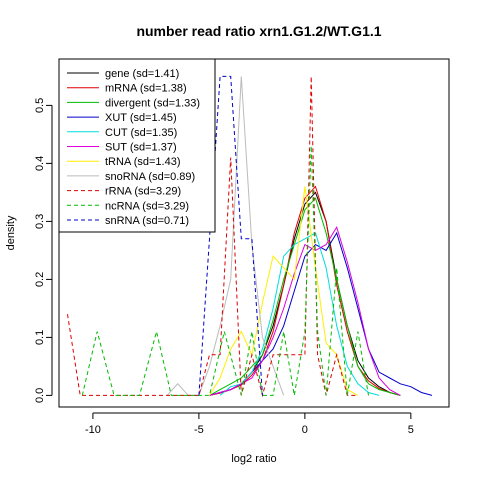  Describe the element at coordinates (411, 430) in the screenshot. I see `x-tick-label-3: 5` at that location.